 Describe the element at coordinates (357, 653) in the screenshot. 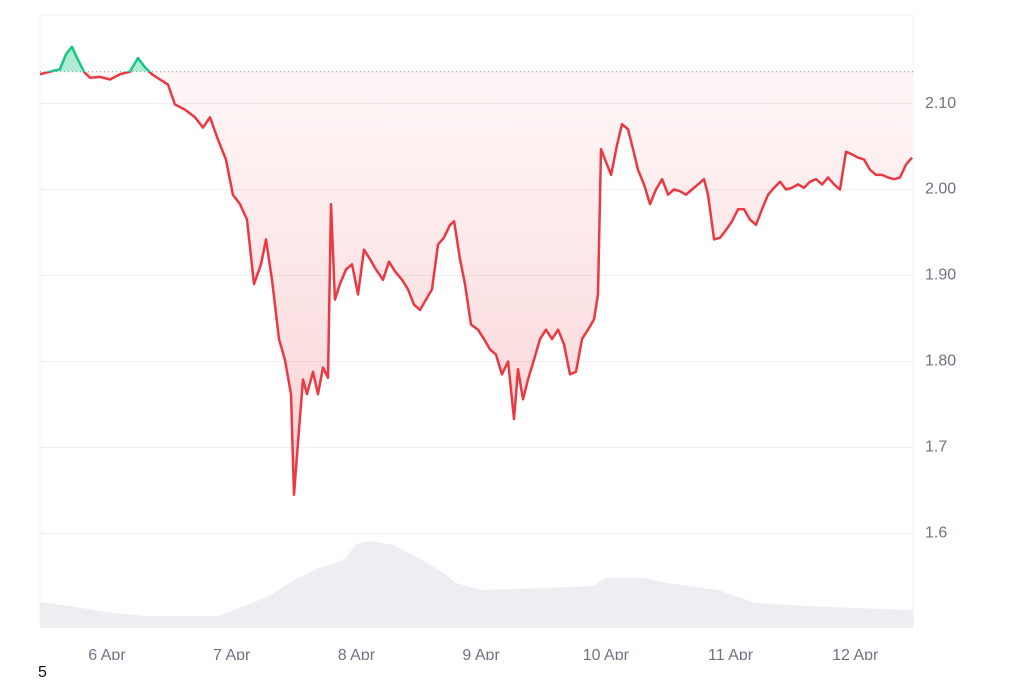

I see `x-tick-label: 8 Apr` at that location.